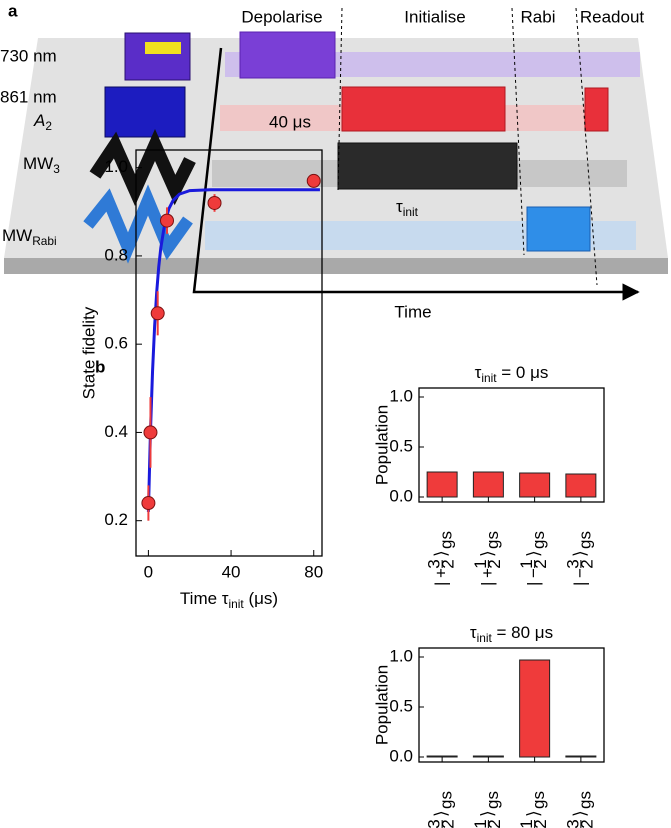 This screenshot has width=671, height=828. Describe the element at coordinates (612, 16) in the screenshot. I see `phase-label: Readout` at that location.